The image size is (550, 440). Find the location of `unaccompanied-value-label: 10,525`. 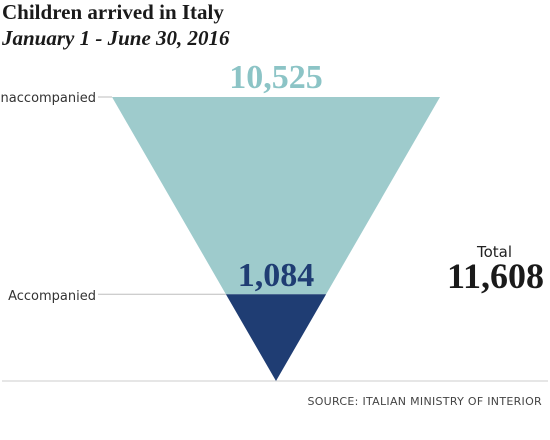

unaccompanied-value-label: 10,525 is located at coordinates (276, 77).